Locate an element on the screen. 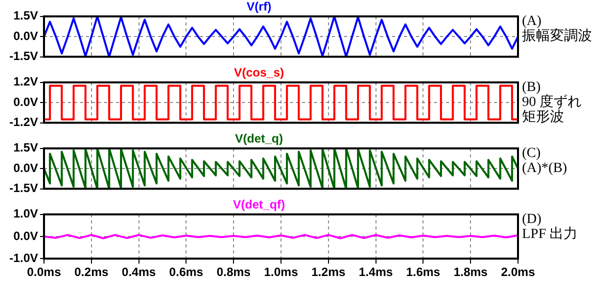 Image resolution: width=598 pixels, height=282 pixels. x-tick-label: 0.8ms is located at coordinates (233, 272).